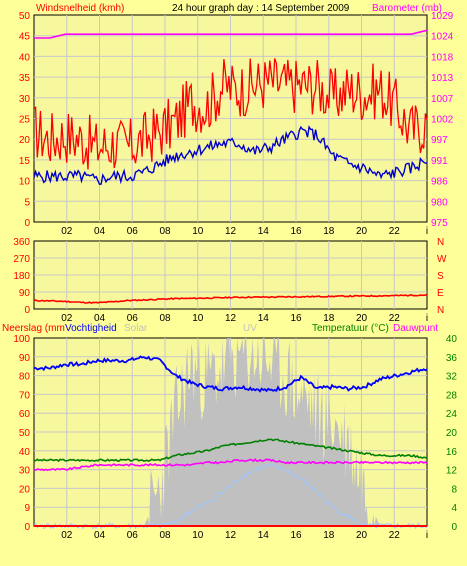  What do you see at coordinates (25, 377) in the screenshot?
I see `y-left-tick-label: 80` at bounding box center [25, 377].